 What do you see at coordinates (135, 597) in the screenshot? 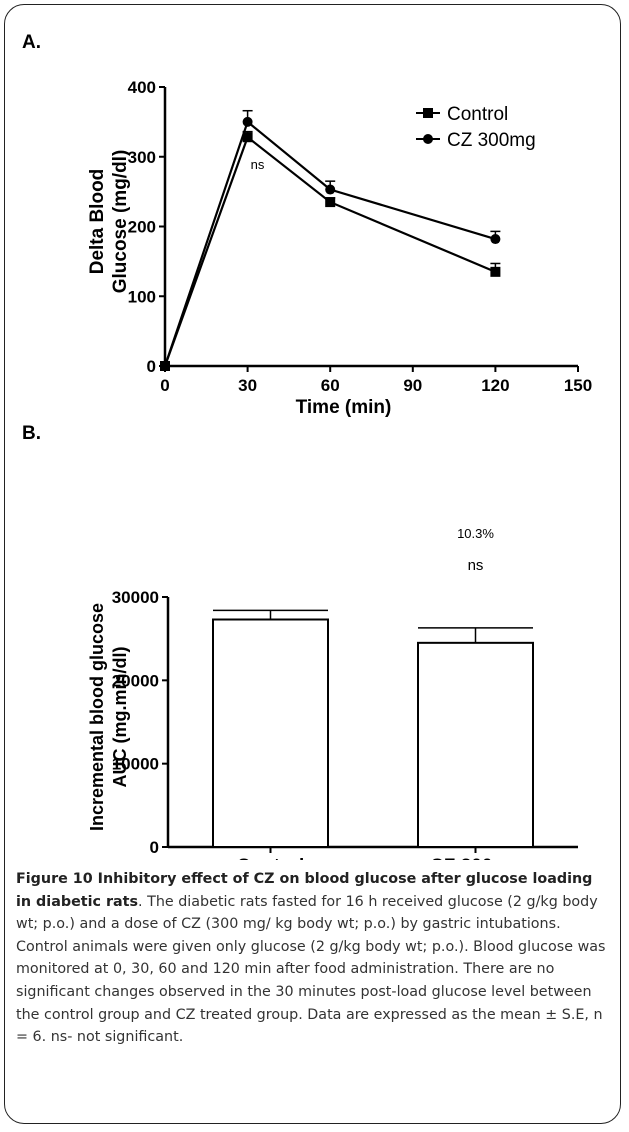
I see `y-tick-label: 30000` at bounding box center [135, 597].